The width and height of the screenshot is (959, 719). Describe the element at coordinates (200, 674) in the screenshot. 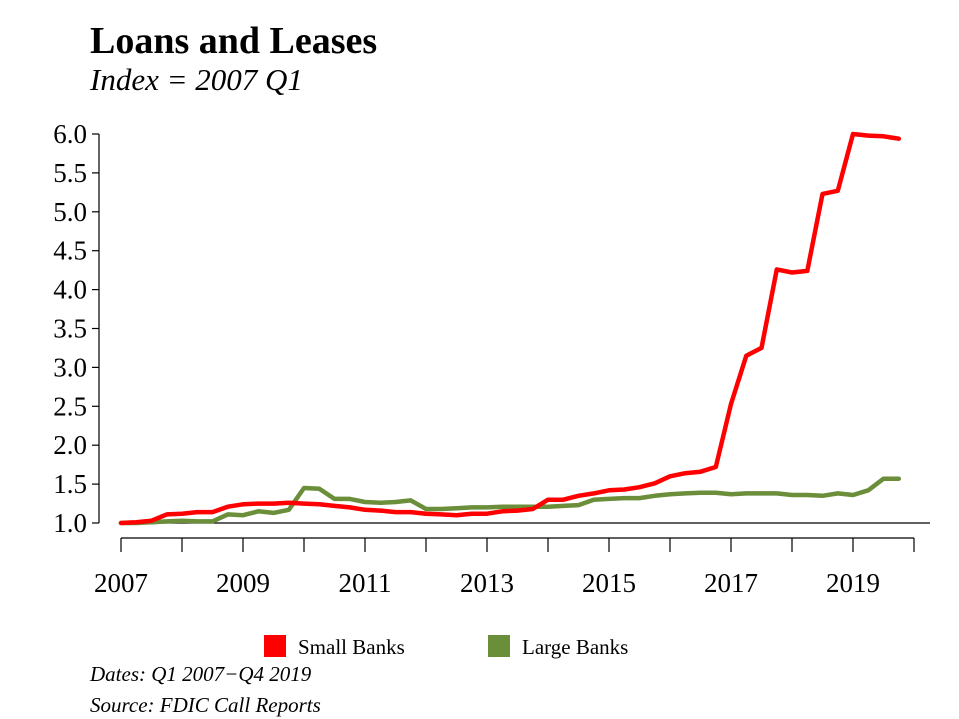

I see `dates-note: Dates: Q1 2007−Q4 2019` at that location.